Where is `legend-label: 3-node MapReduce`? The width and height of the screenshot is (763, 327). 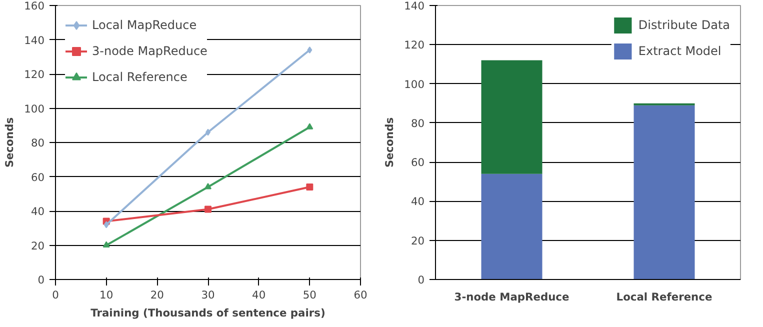
legend-label: 3-node MapReduce is located at coordinates (150, 51).